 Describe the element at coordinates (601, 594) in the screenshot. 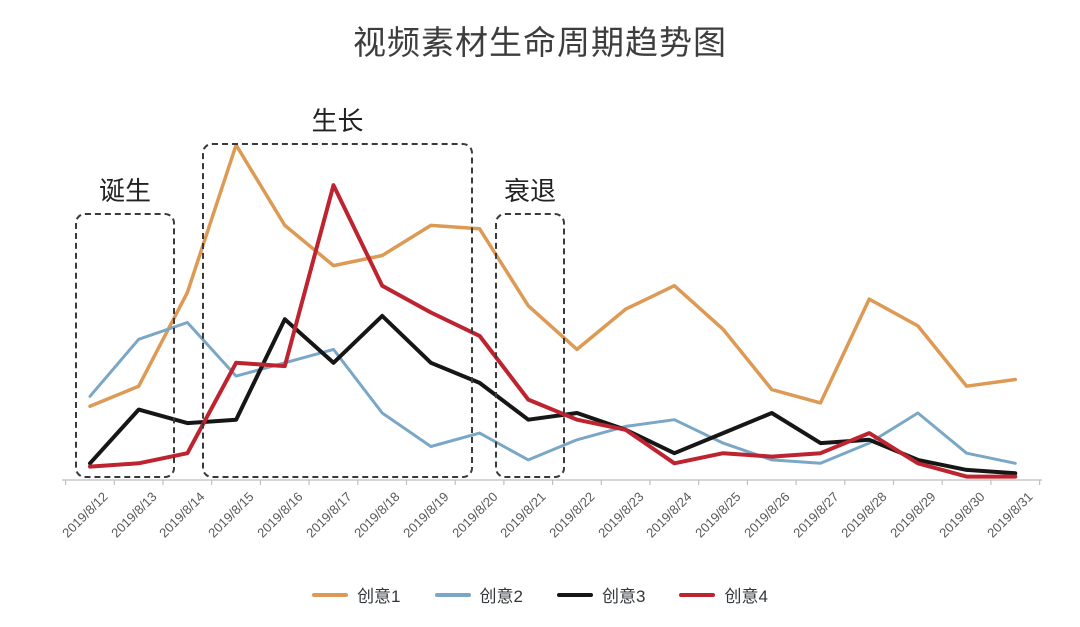

I see `legend-item-创意3: 创意3` at that location.